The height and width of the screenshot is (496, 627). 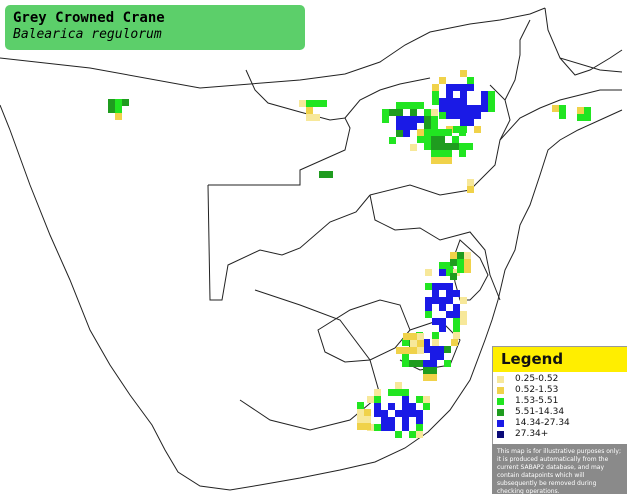 I want to click on border-tanzania, so click(x=591, y=62).